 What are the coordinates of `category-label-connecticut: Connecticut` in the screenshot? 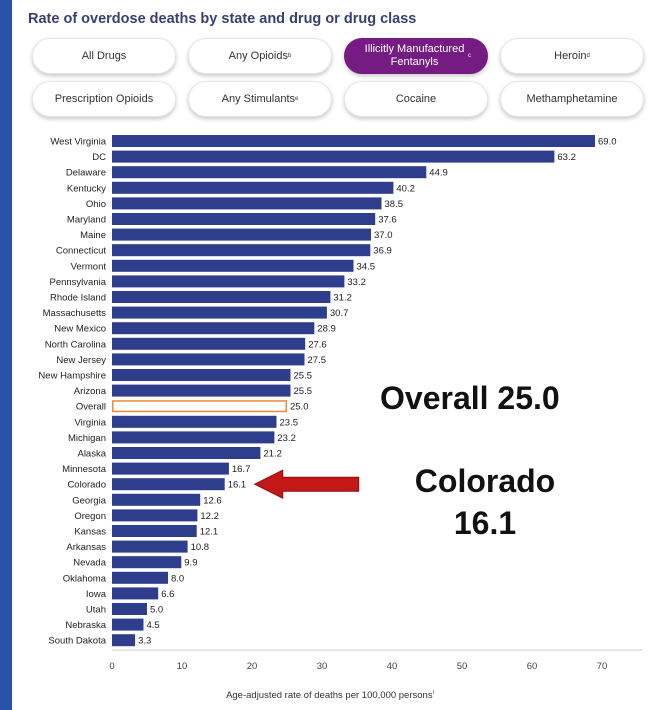 It's located at (81, 251).